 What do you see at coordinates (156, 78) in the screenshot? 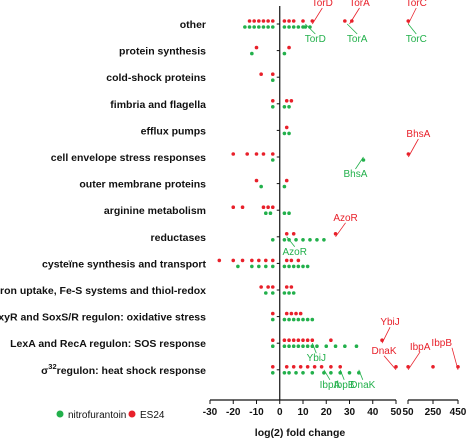
I see `category-label: cold-shock proteins` at bounding box center [156, 78].